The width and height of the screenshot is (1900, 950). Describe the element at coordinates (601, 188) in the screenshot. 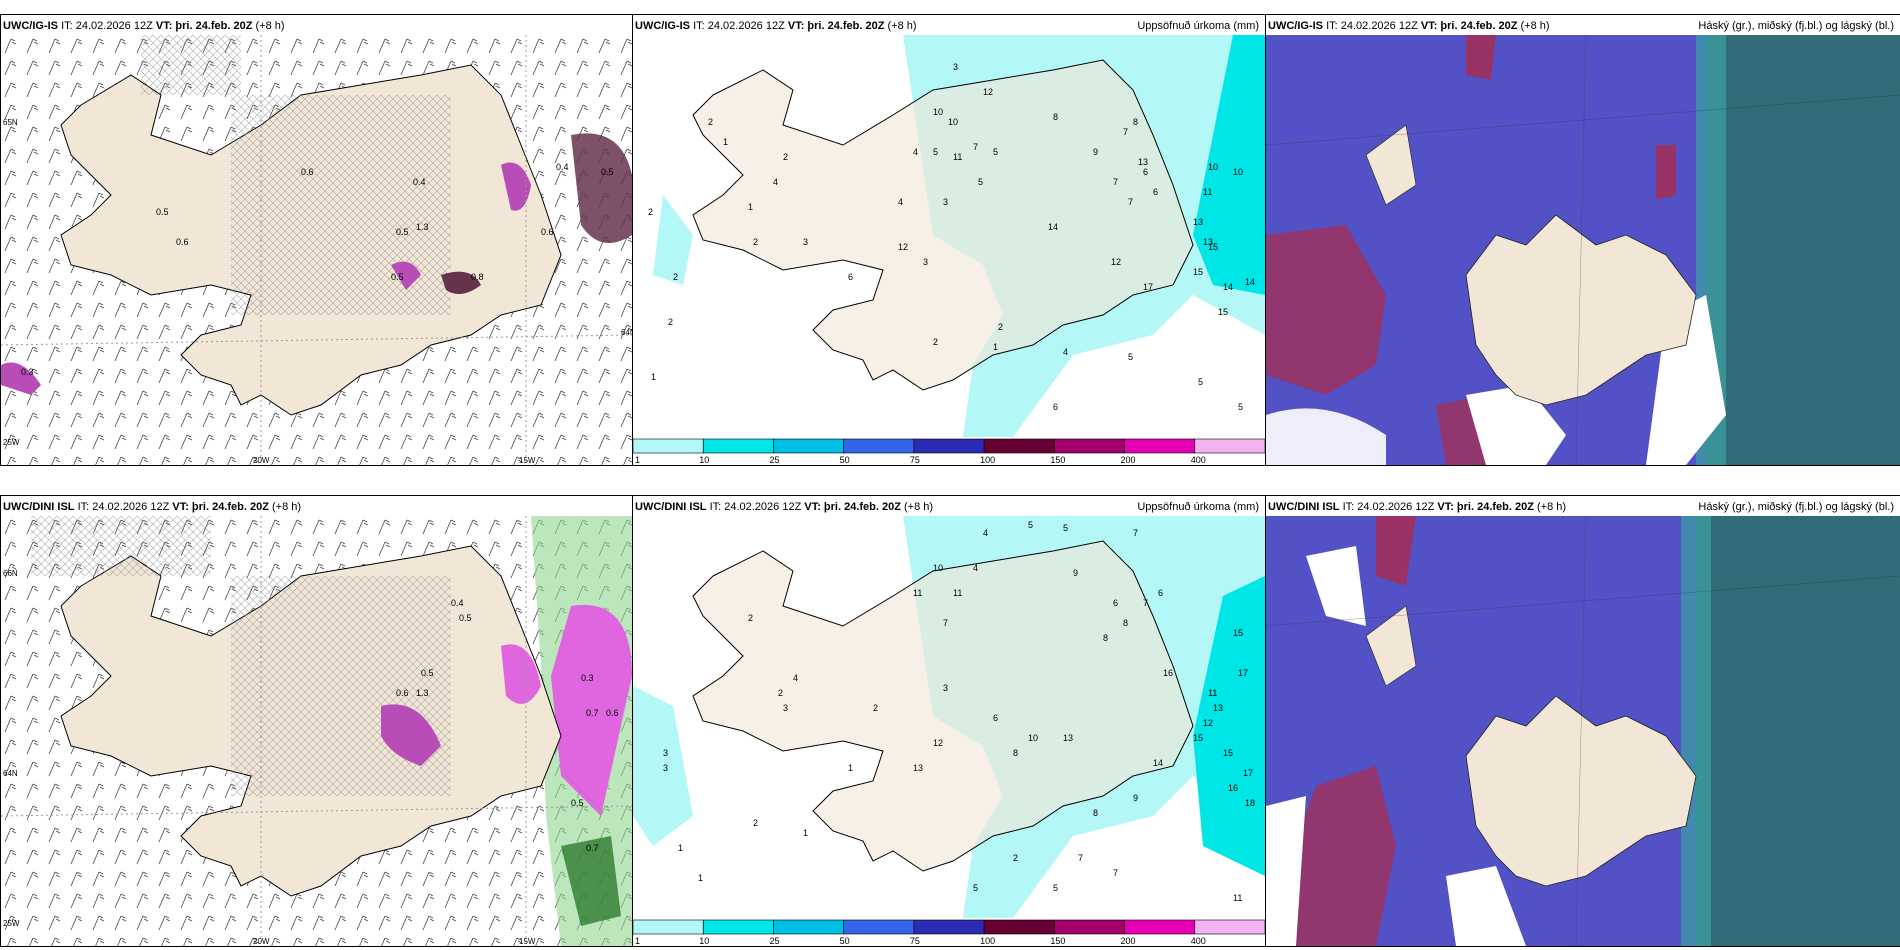

I see `wind-shade-east` at that location.